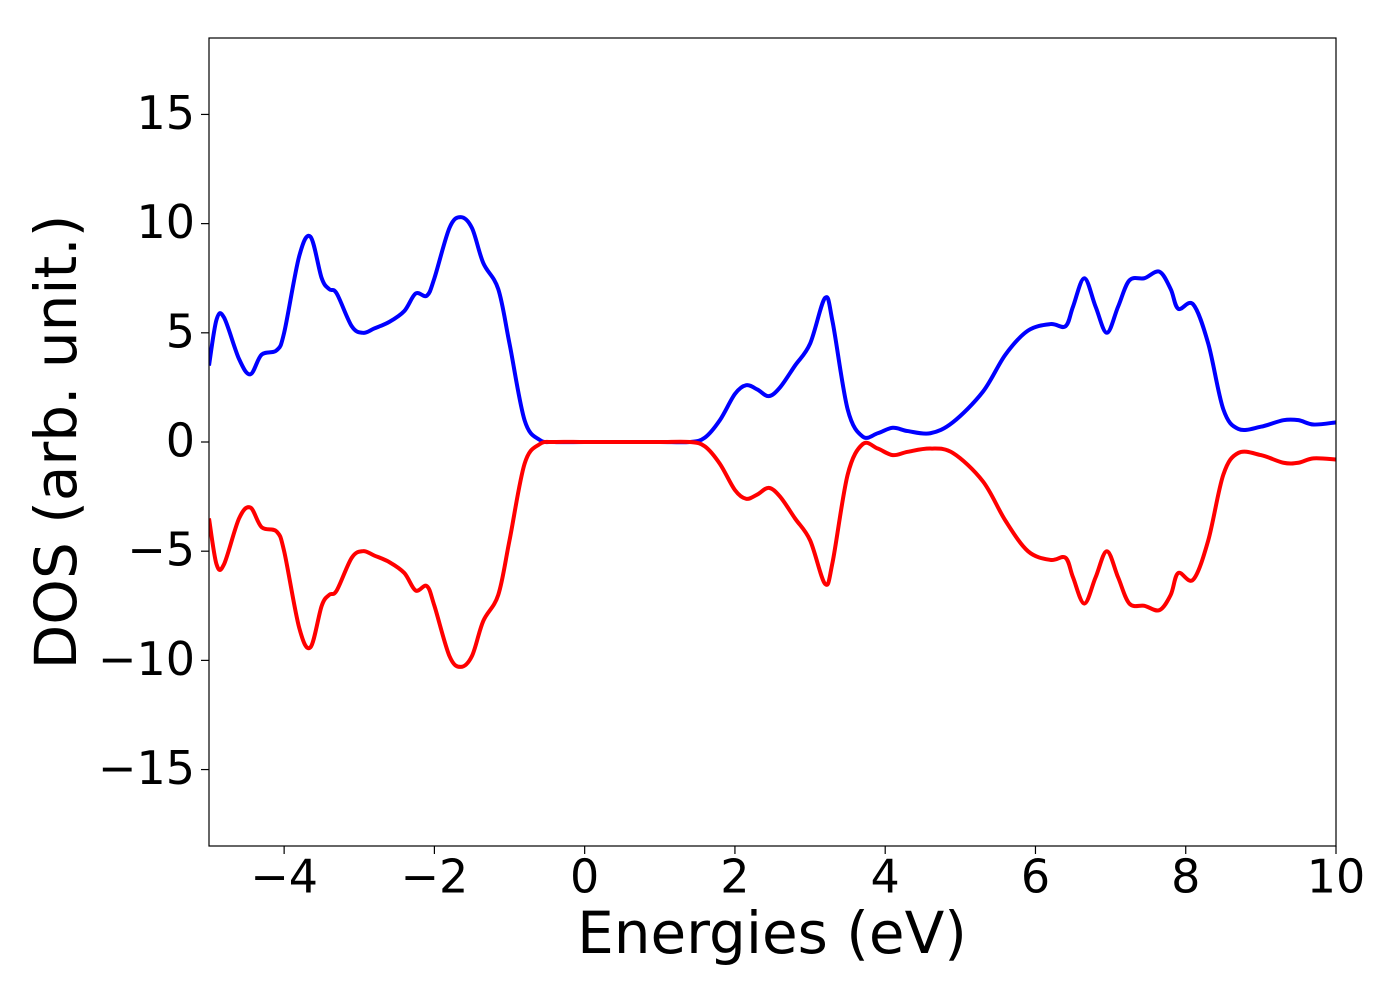 Image resolution: width=1400 pixels, height=1000 pixels. Describe the element at coordinates (434, 877) in the screenshot. I see `x-tick-label: −2` at that location.